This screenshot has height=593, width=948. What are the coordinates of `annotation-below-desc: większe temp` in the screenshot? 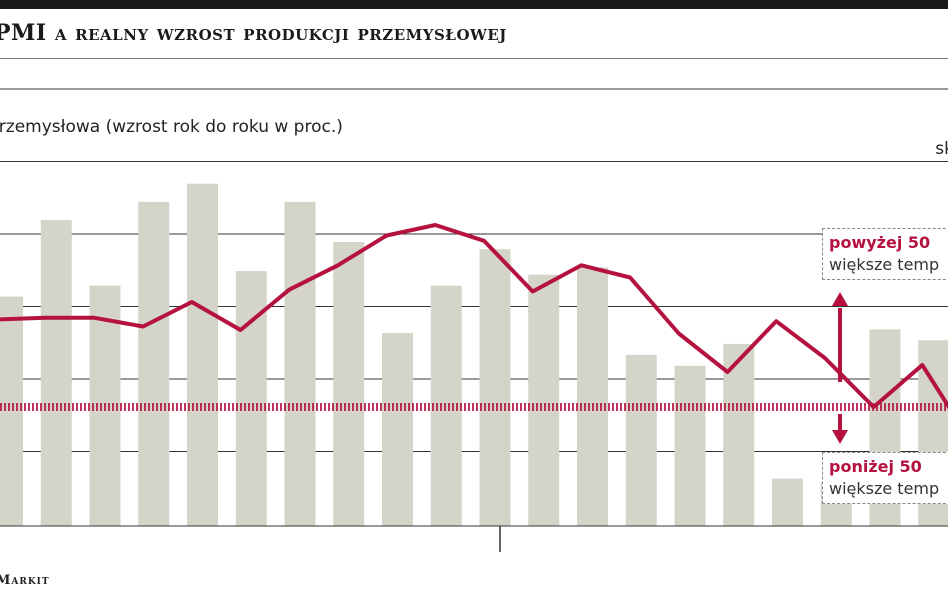 It's located at (884, 488).